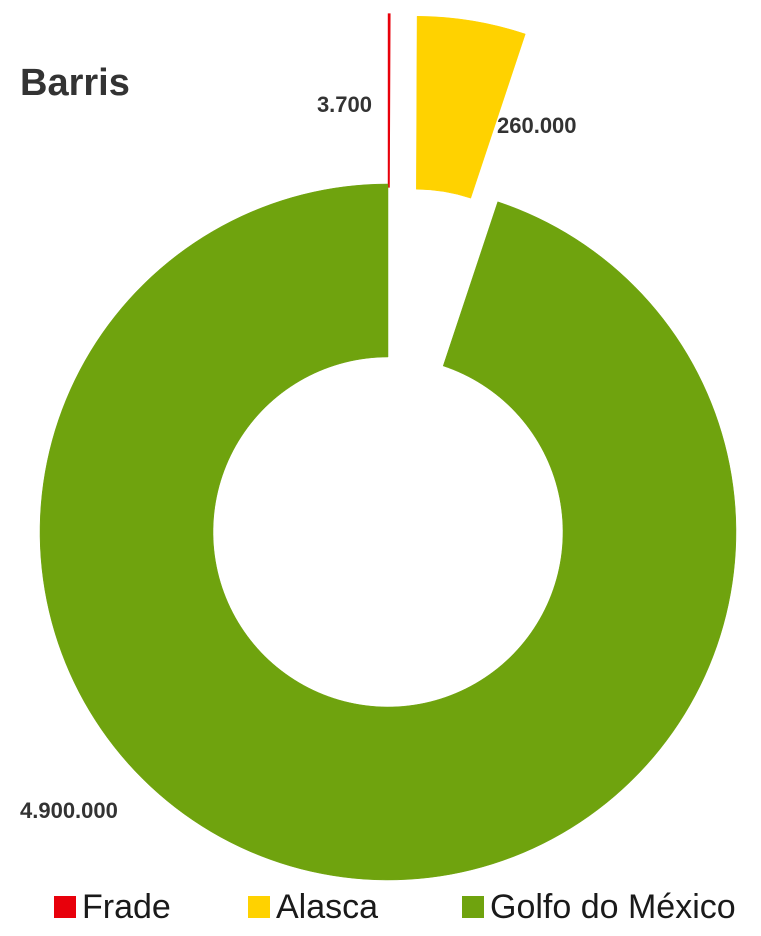  What do you see at coordinates (259, 907) in the screenshot?
I see `legend-swatch-alasca` at bounding box center [259, 907].